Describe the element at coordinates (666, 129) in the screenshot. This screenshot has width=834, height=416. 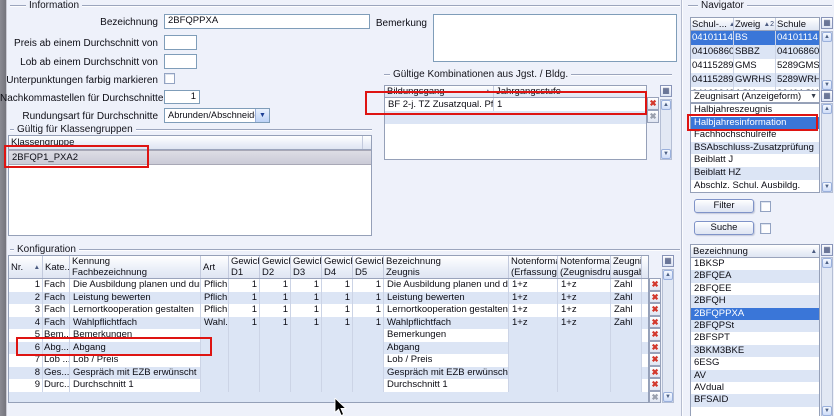
I see `kombinationen-scrollbar: ▲ ▼` at that location.